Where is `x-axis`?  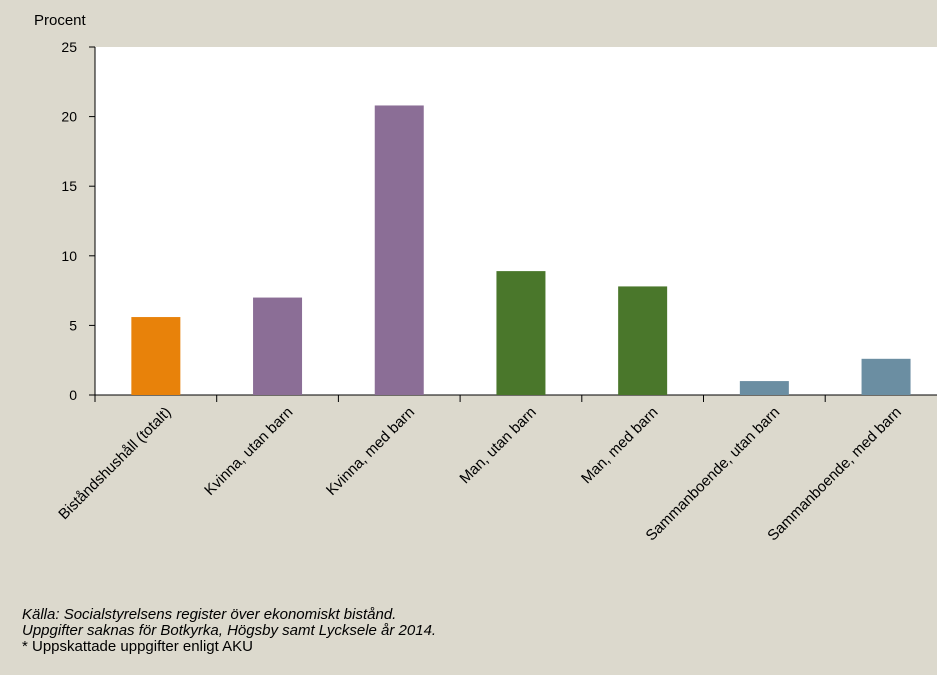 x-axis is located at coordinates (515, 398).